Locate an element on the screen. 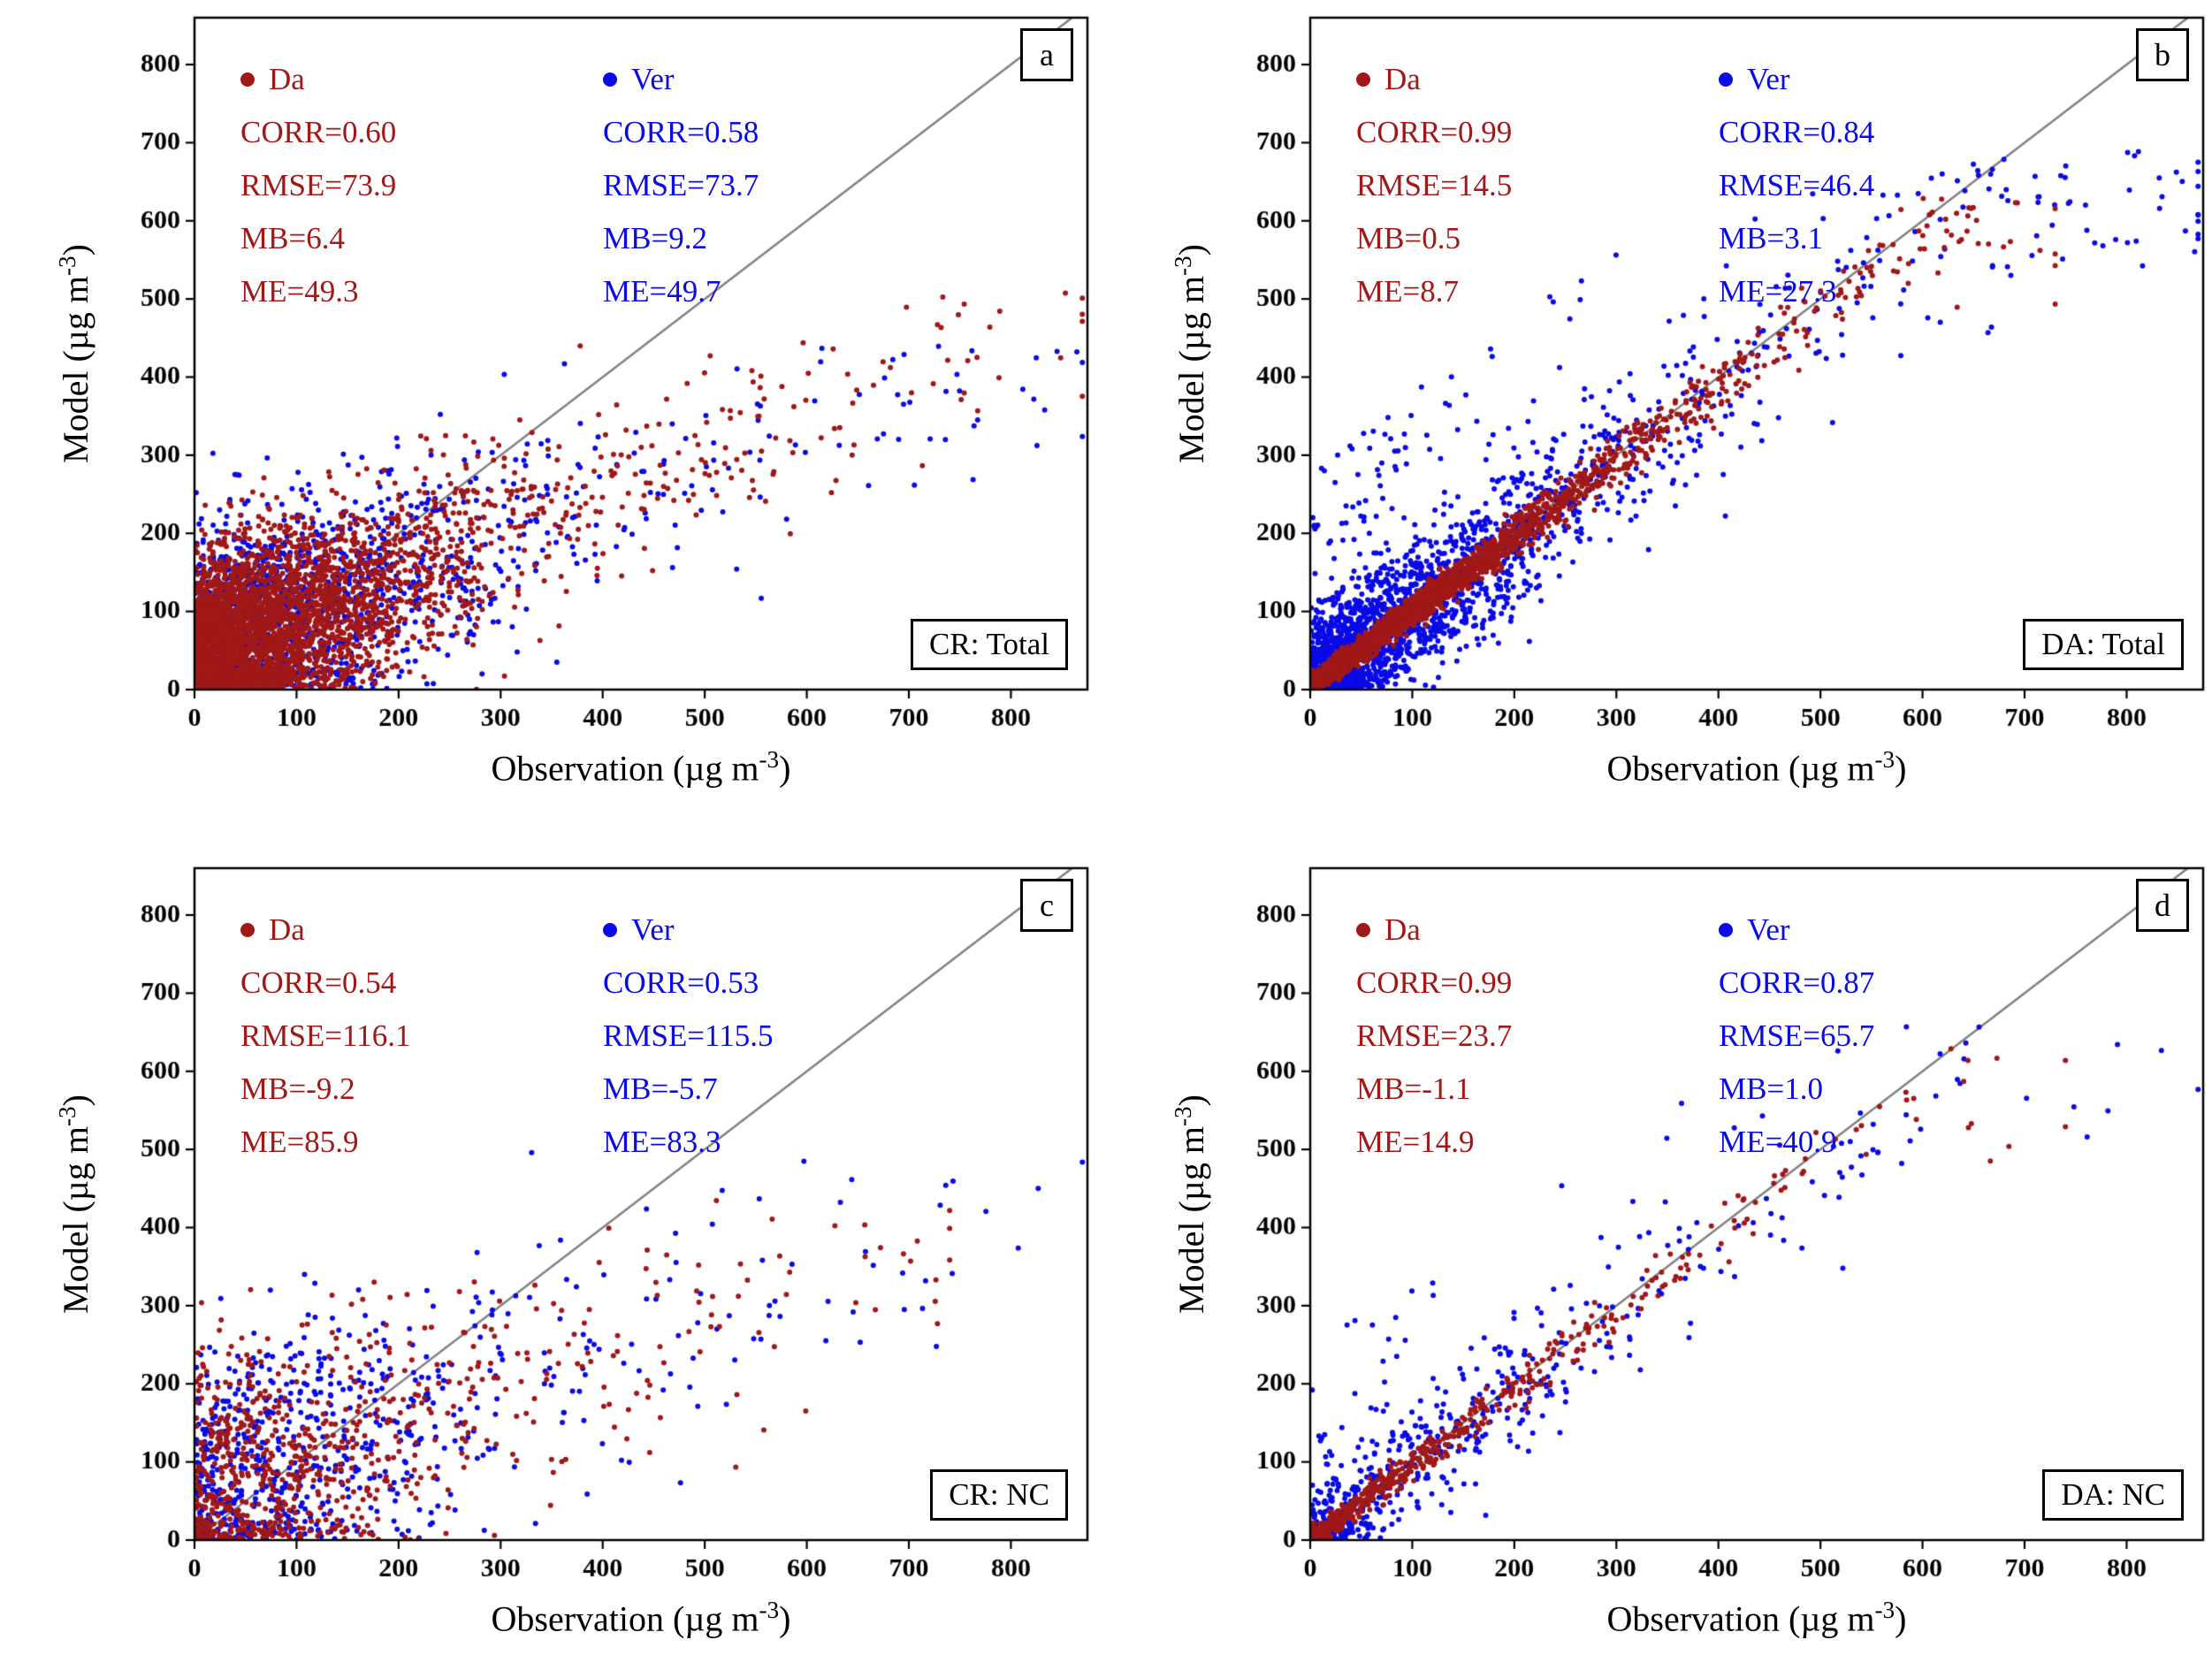  panel-tag: DA: NC is located at coordinates (2113, 1495).